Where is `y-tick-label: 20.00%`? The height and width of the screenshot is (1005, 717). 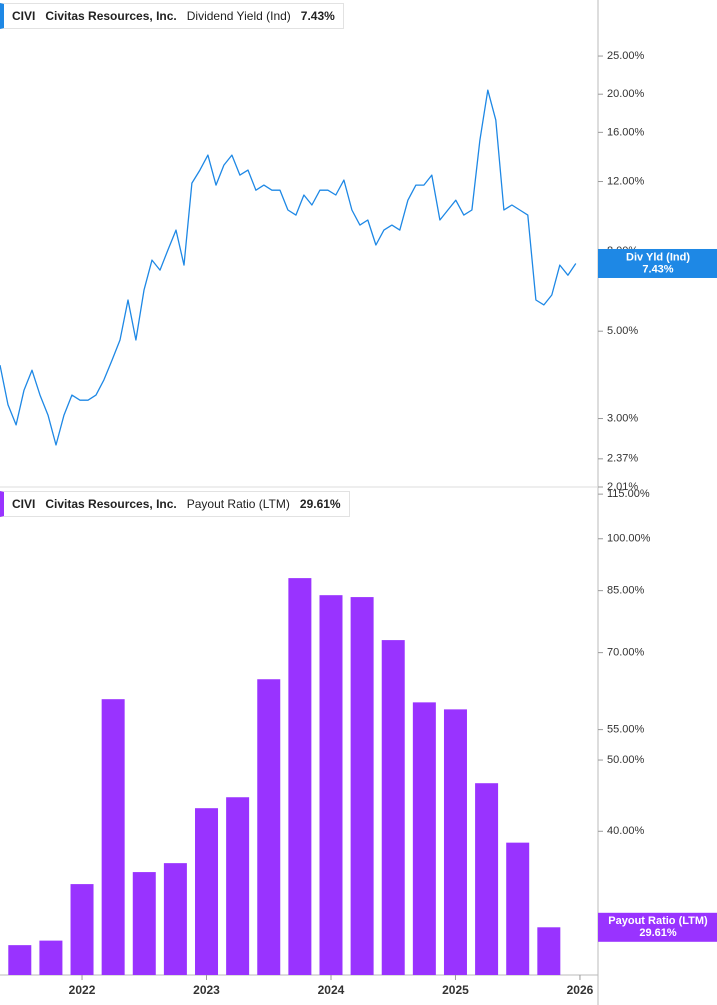
y-tick-label: 20.00% is located at coordinates (626, 94).